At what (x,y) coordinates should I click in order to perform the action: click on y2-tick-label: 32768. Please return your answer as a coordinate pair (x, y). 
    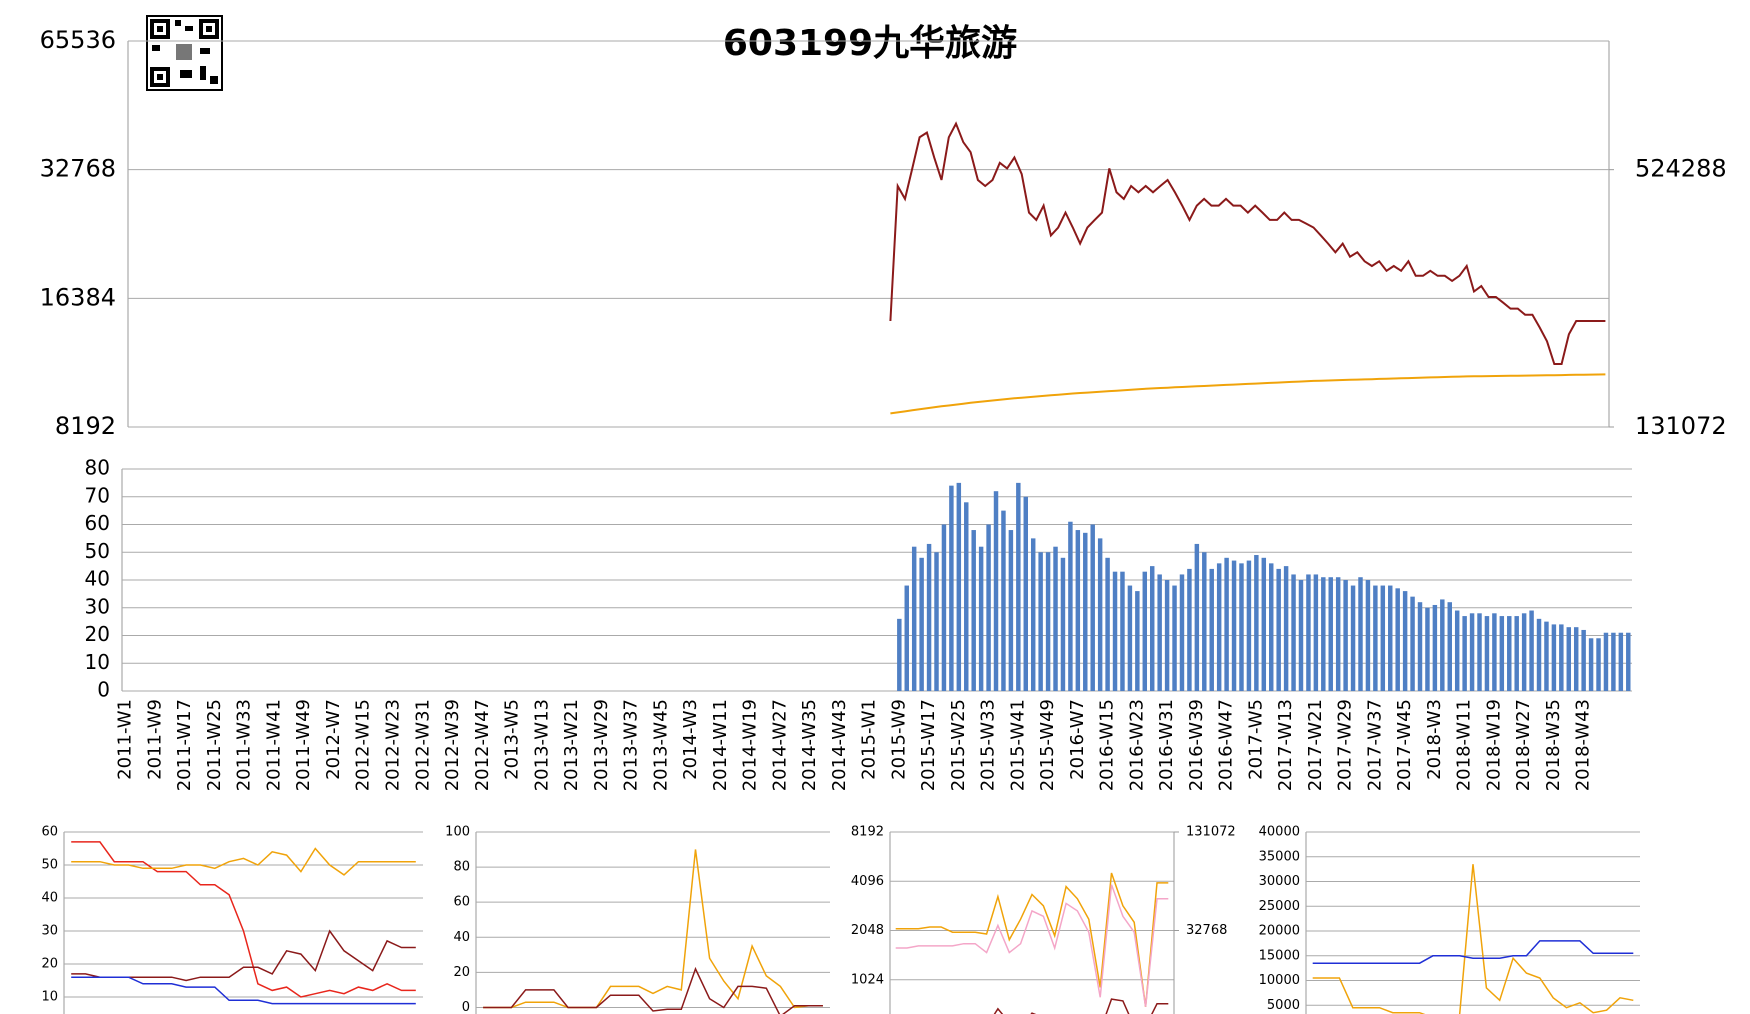
    Looking at the image, I should click on (1206, 930).